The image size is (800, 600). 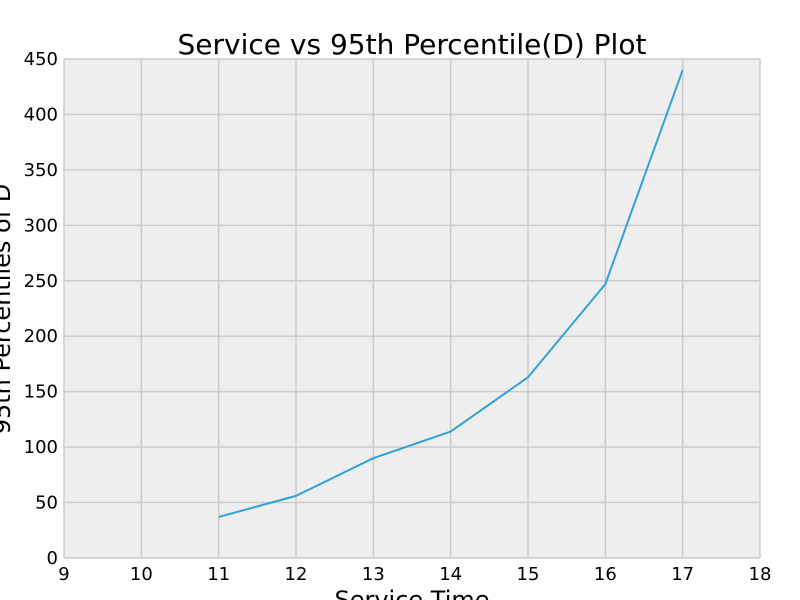 I want to click on y-tick-labels: 0 50 100 150 200 250 300 350 400 450, so click(x=41, y=309).